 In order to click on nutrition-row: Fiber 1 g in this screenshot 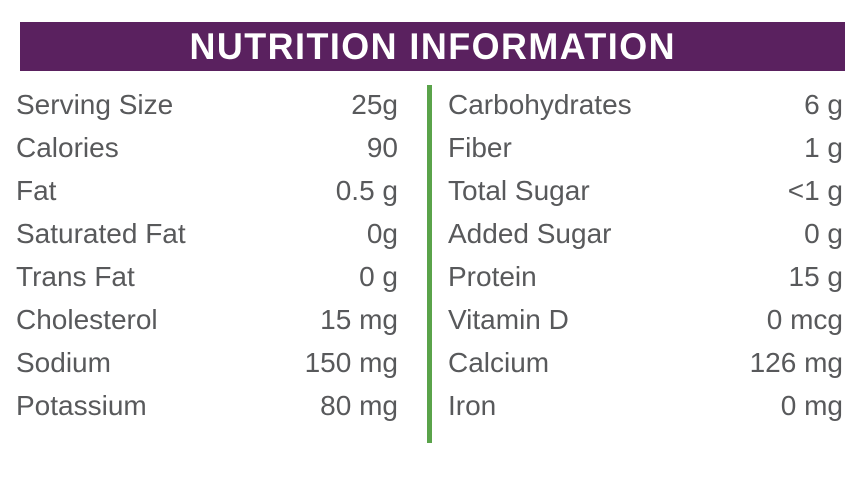, I will do `click(645, 147)`.